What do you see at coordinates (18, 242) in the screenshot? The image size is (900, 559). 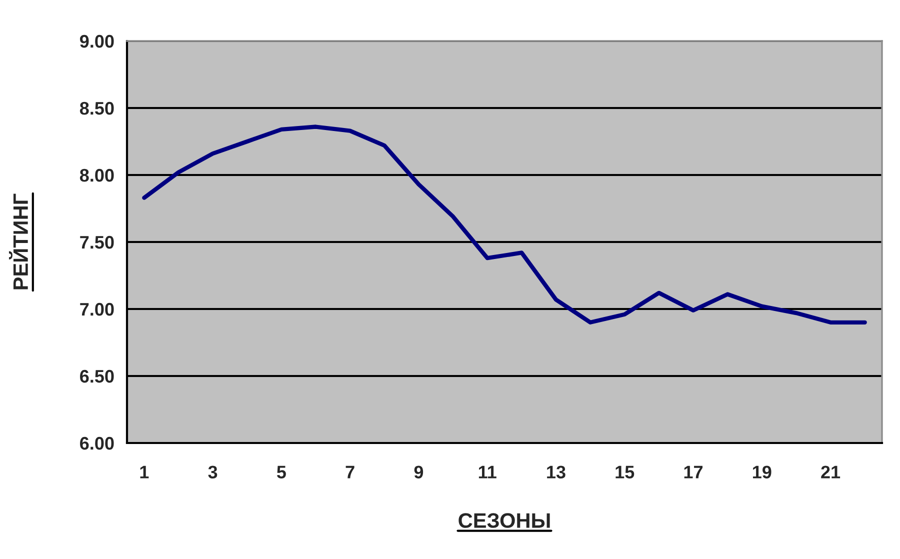 I see `y-axis-title: РЕЙТИНГ` at bounding box center [18, 242].